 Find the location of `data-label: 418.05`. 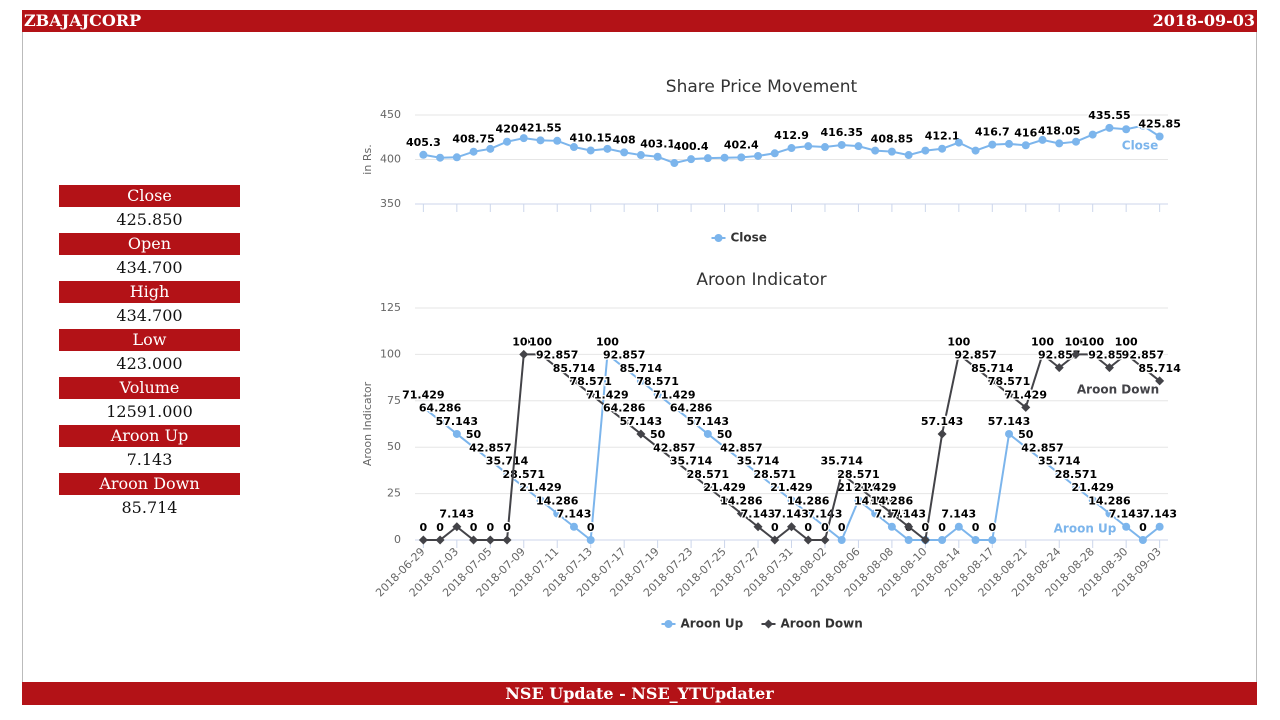

data-label: 418.05 is located at coordinates (1059, 130).